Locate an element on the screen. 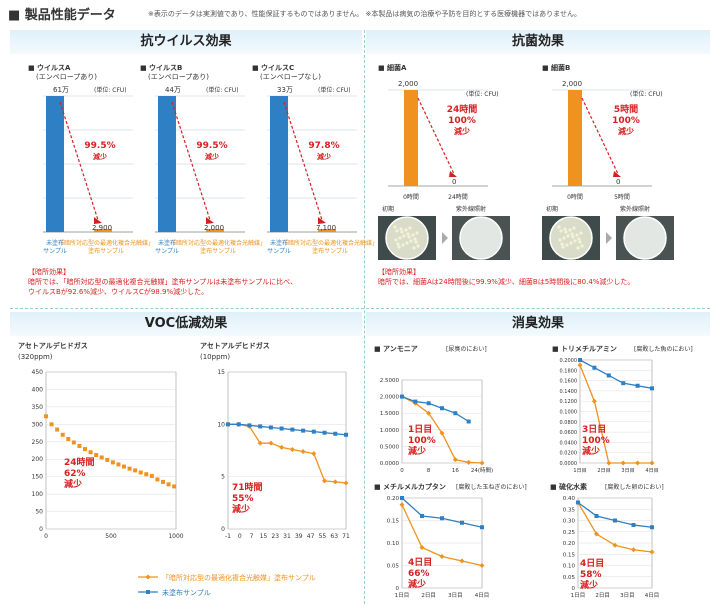 This screenshot has height=609, width=720. y-tick: 100 is located at coordinates (38, 494).